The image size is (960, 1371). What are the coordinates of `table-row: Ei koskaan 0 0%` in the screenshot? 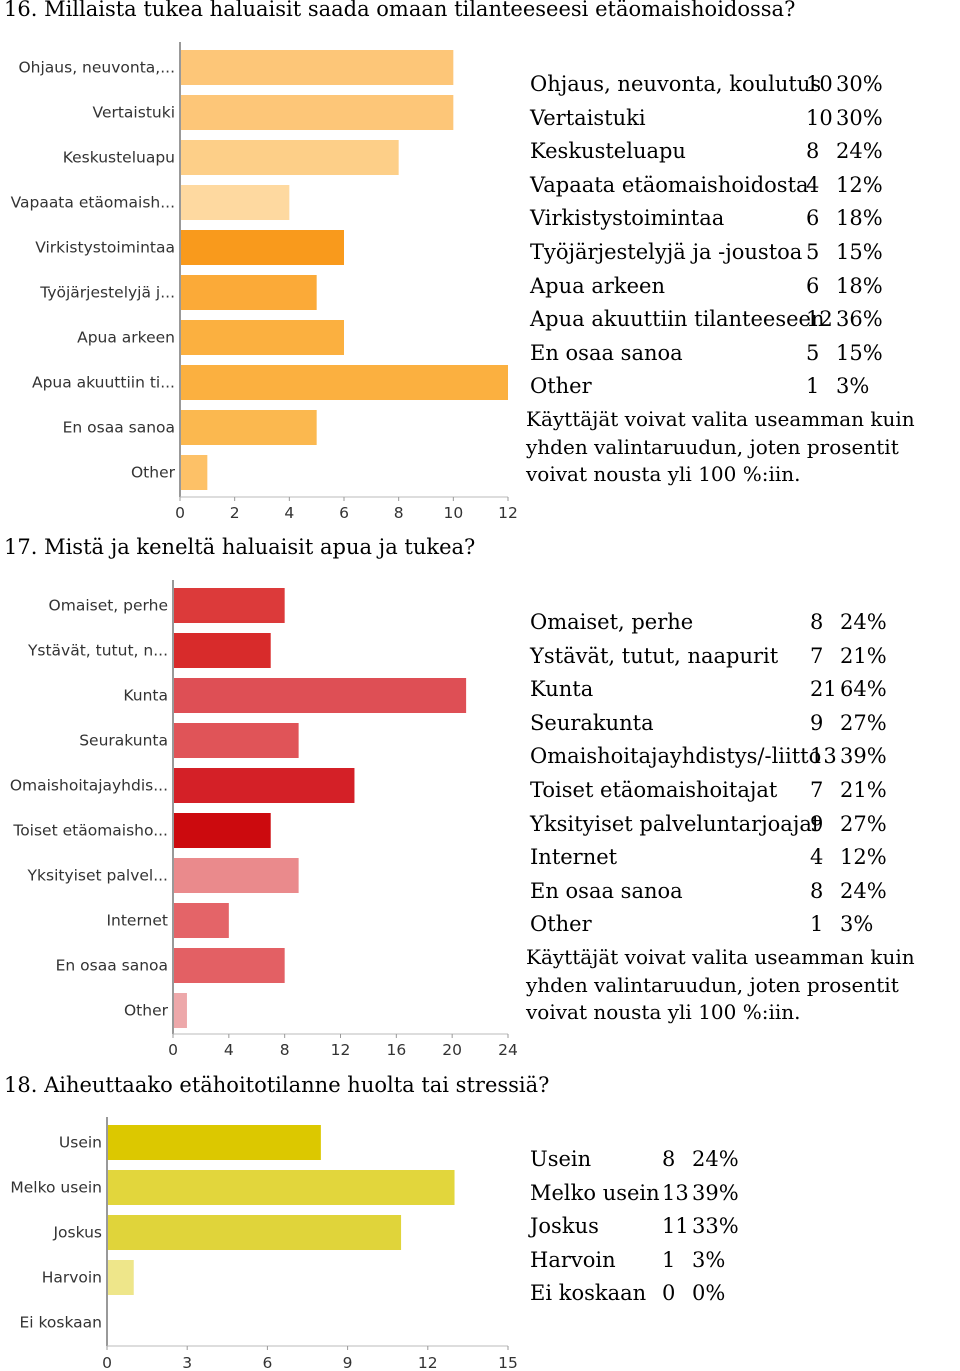 It's located at (650, 1294).